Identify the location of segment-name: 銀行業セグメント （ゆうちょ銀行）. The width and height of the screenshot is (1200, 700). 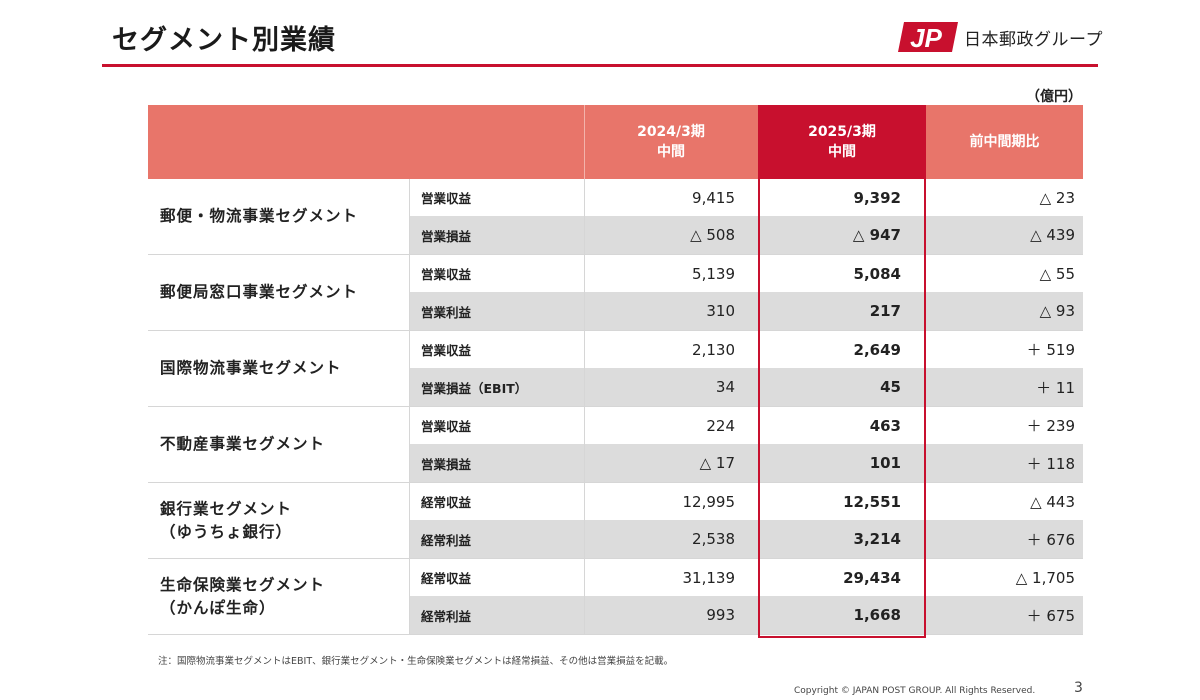
(226, 520).